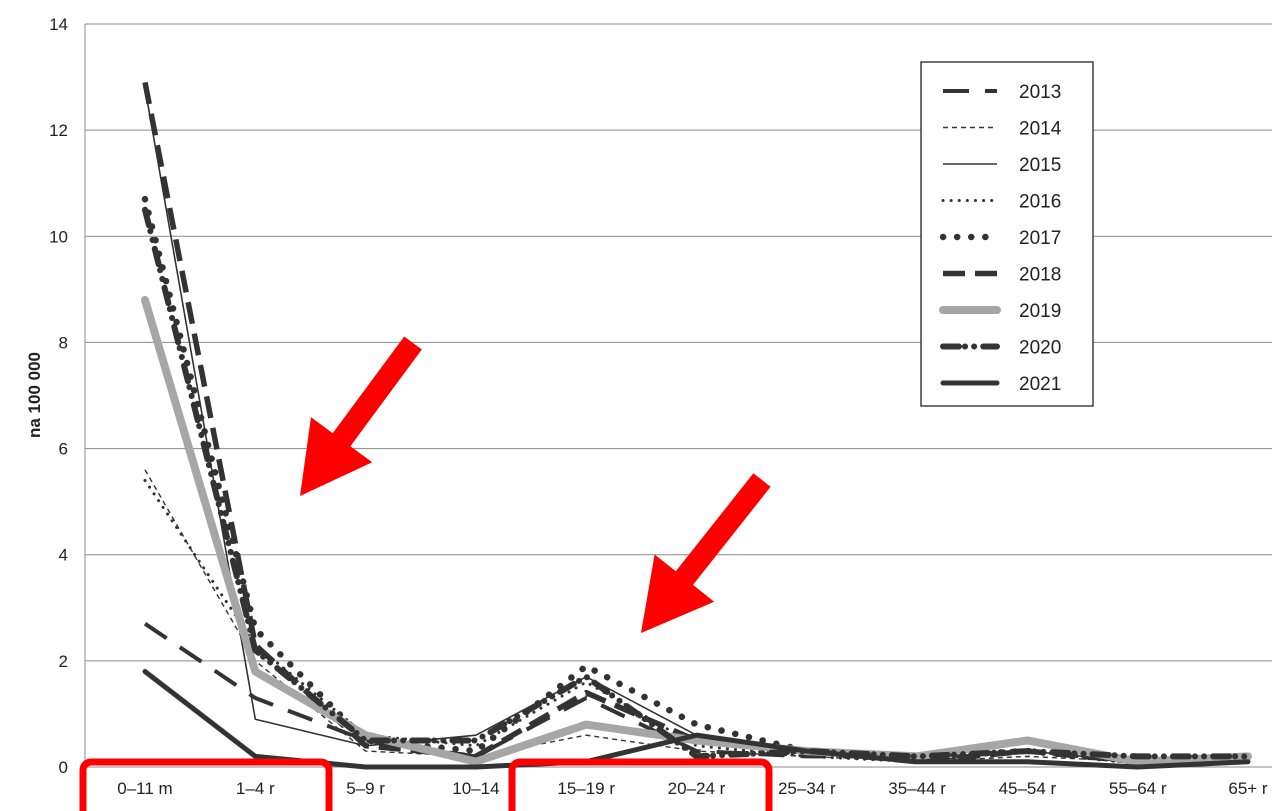 The image size is (1276, 811). What do you see at coordinates (144, 788) in the screenshot?
I see `x-tick-label: 0–11 m` at bounding box center [144, 788].